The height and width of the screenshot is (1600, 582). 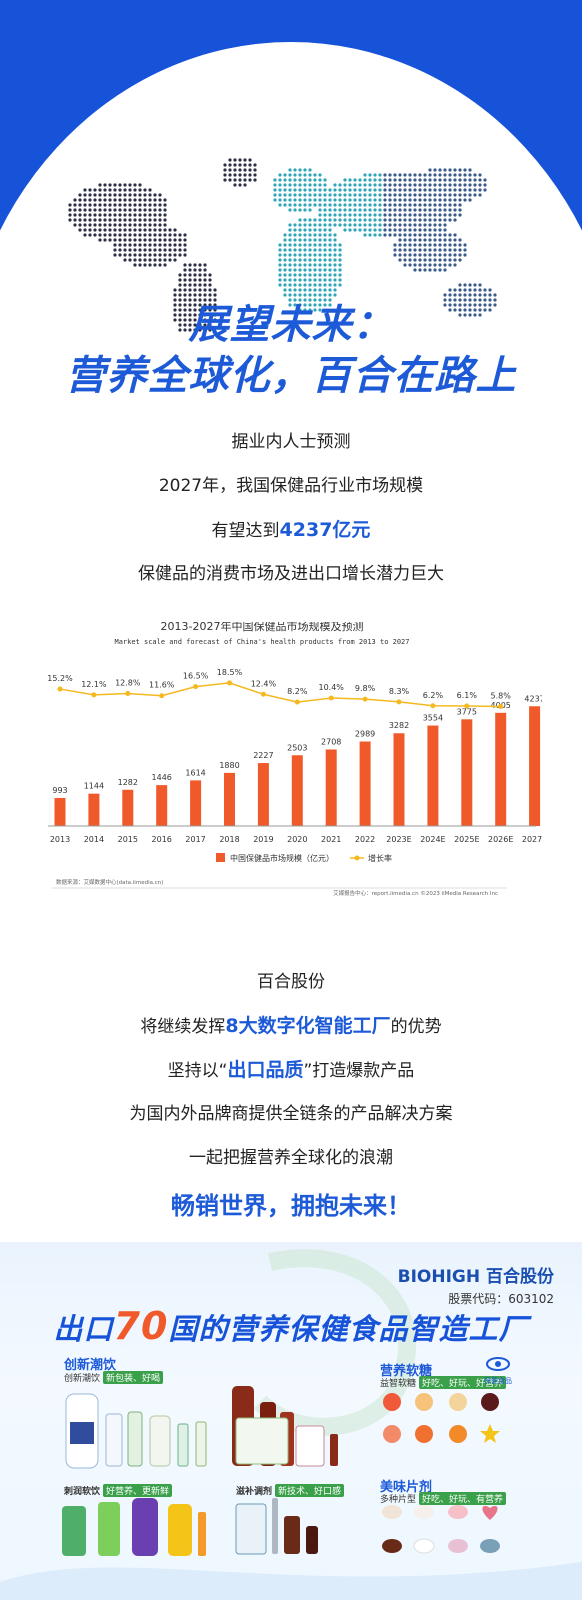 I want to click on category-tablets: 美味片剂, so click(x=406, y=1487).